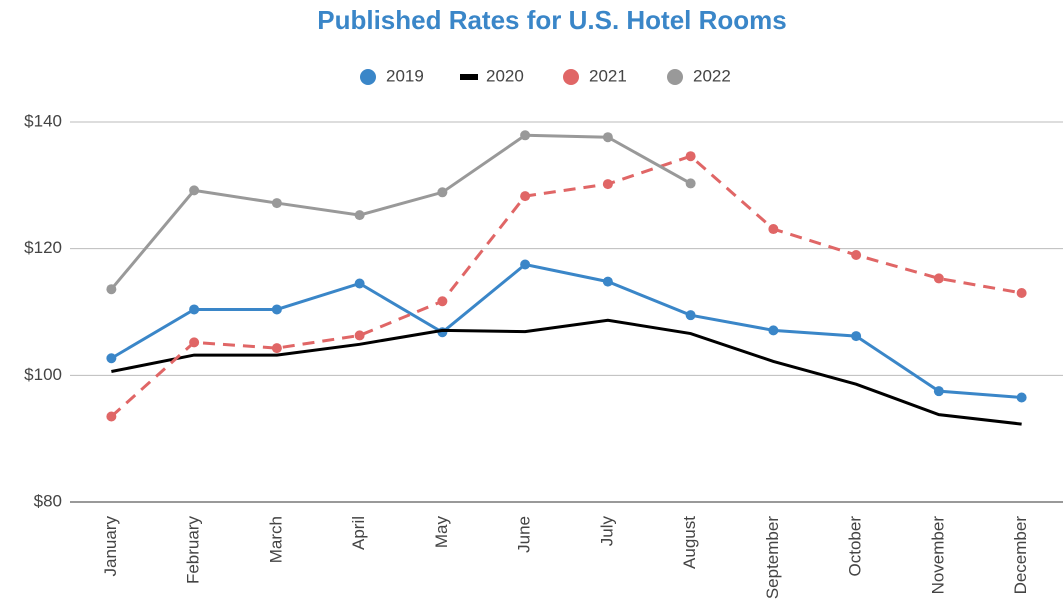 The image size is (1063, 612). I want to click on chart-title: Published Rates for U.S. Hotel Rooms, so click(552, 20).